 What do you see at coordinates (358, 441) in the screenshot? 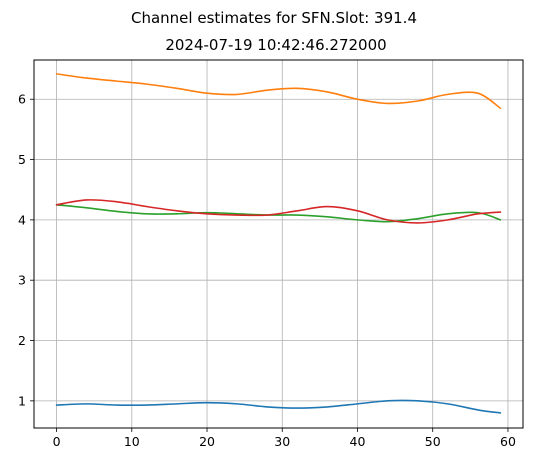
I see `x-tick-label: 40` at bounding box center [358, 441].